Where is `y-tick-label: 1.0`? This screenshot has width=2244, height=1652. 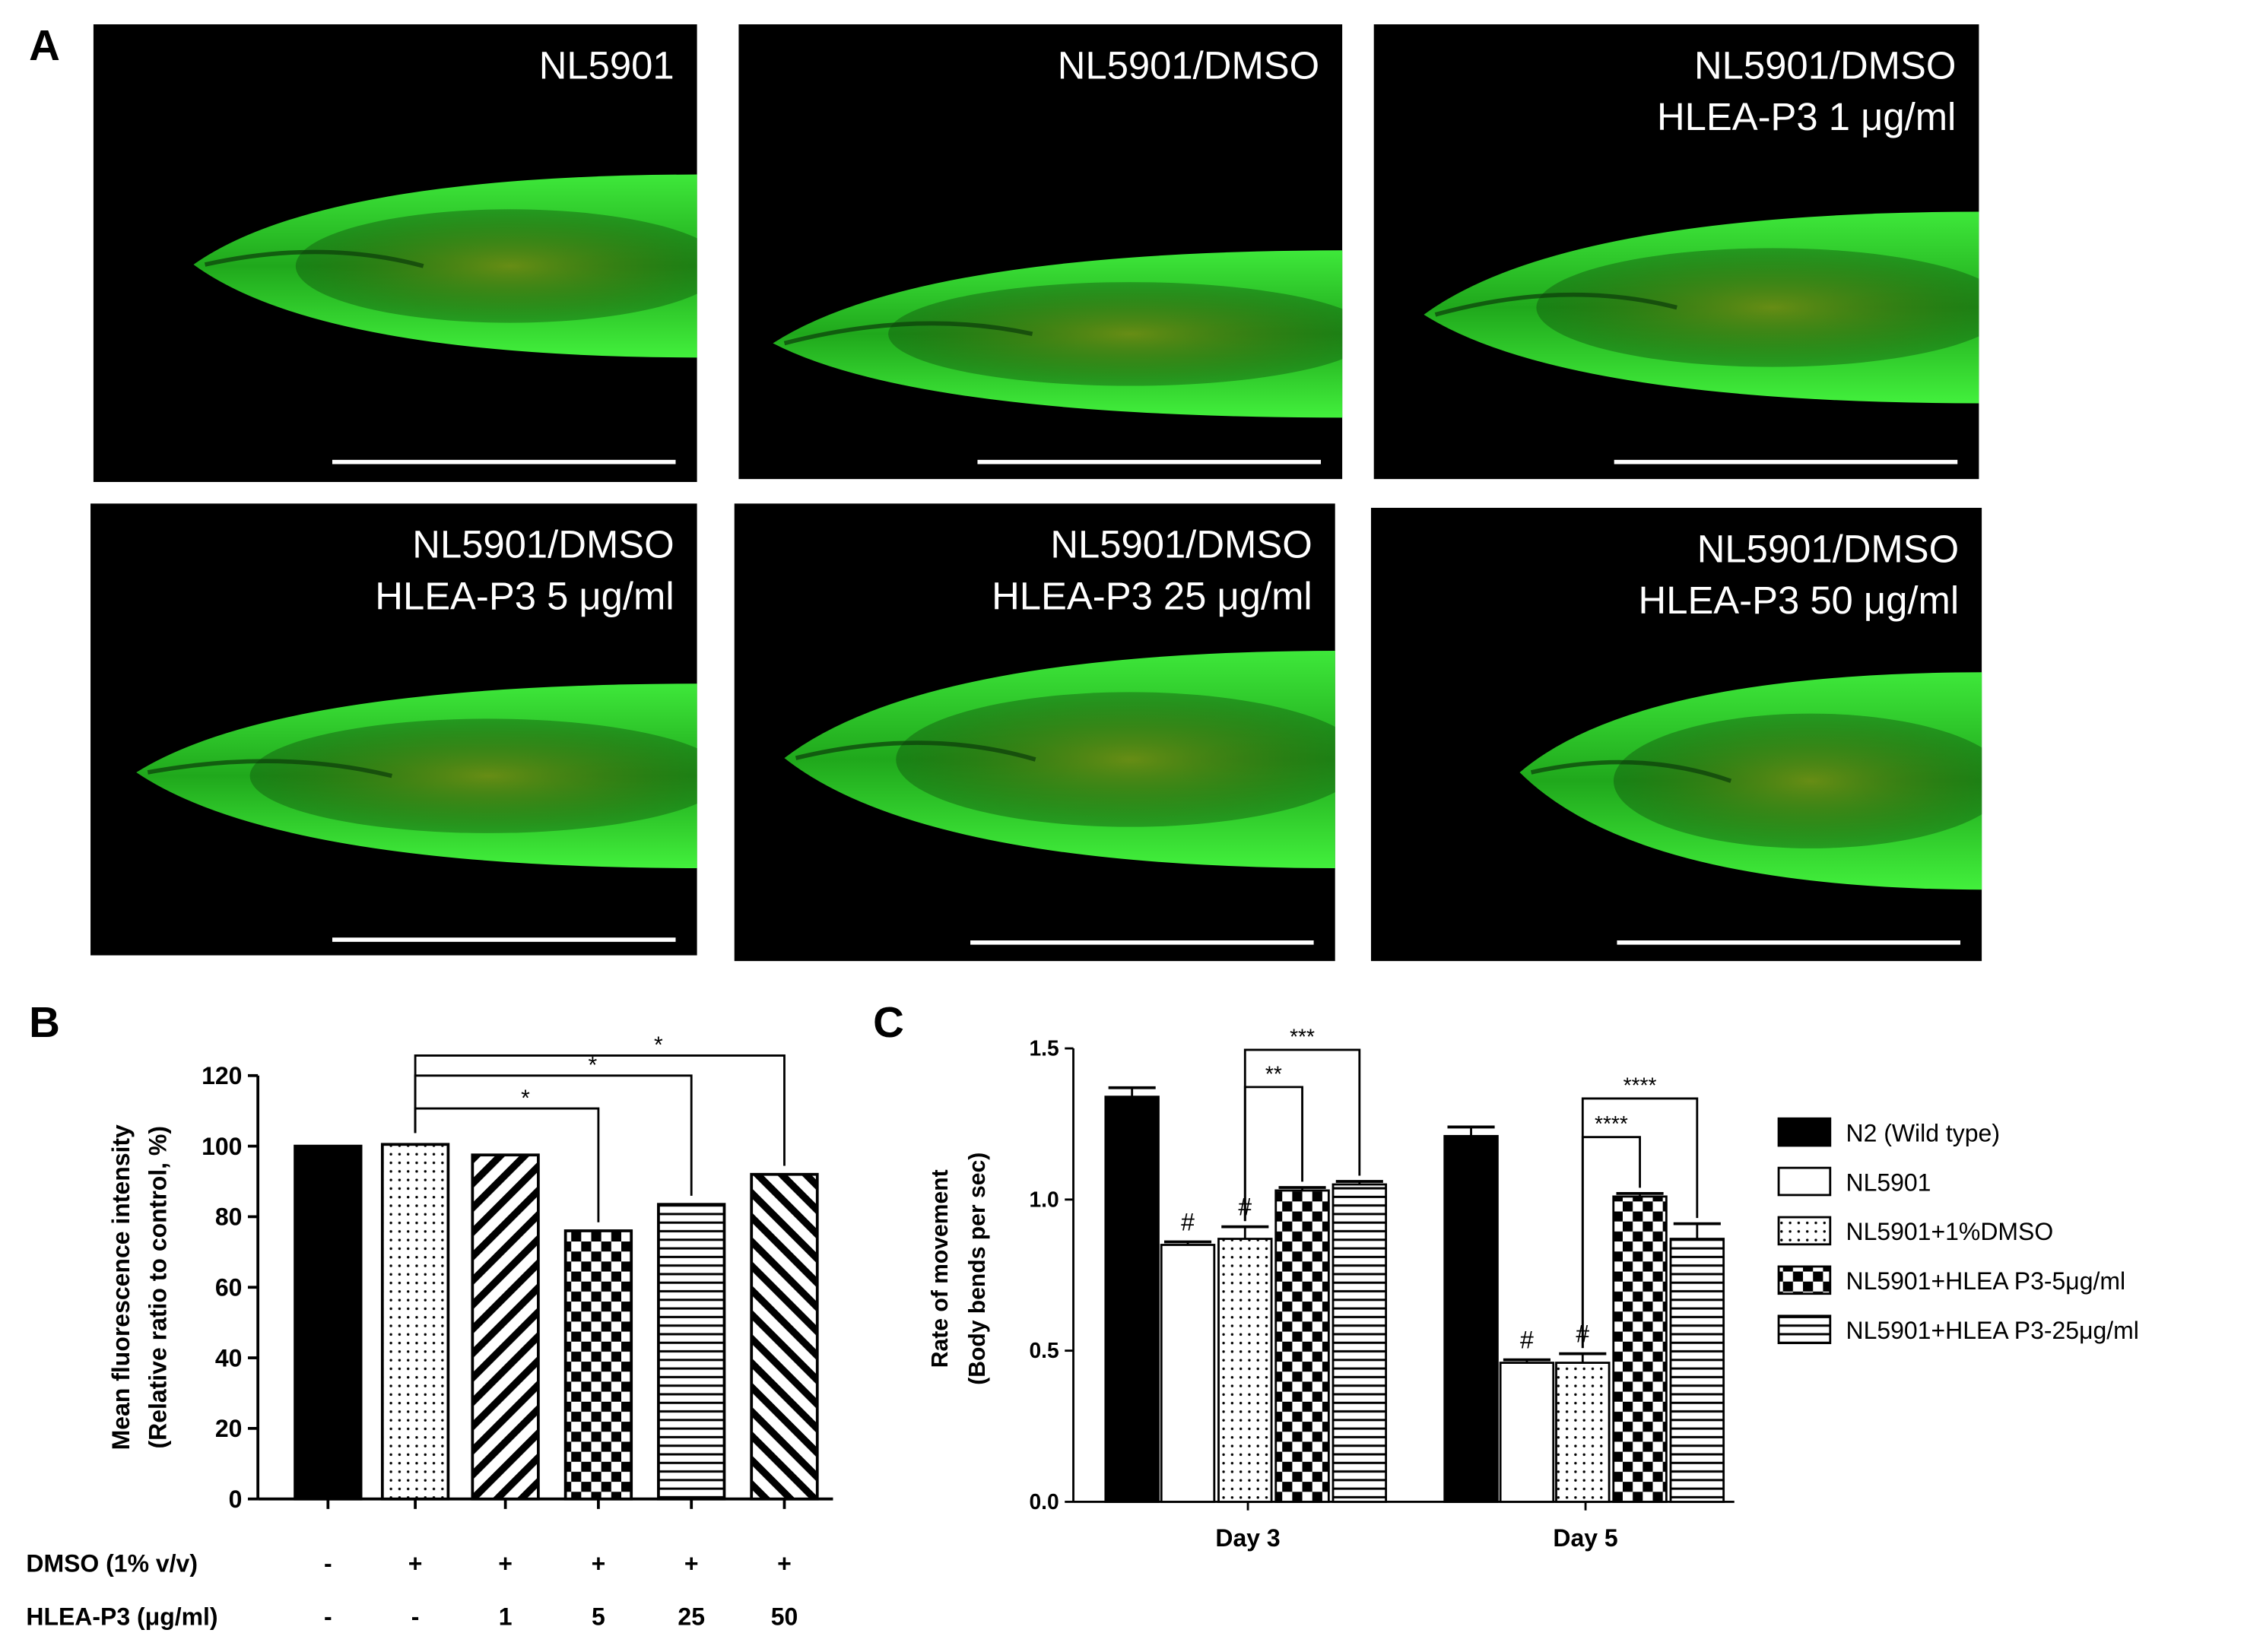 y-tick-label: 1.0 is located at coordinates (1044, 1199).